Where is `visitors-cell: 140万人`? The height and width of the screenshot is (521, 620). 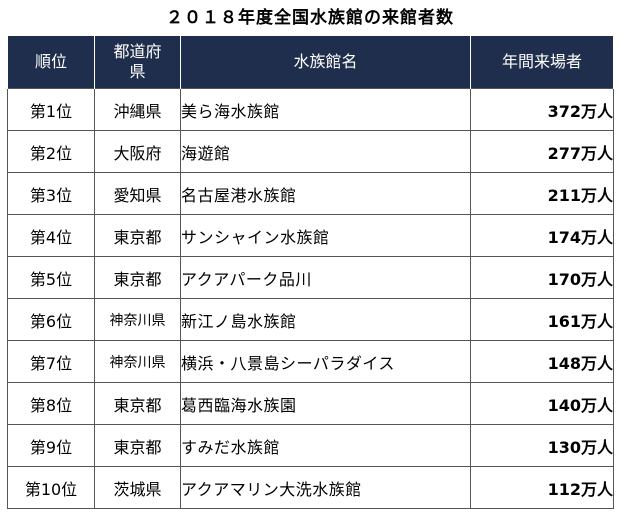
visitors-cell: 140万人 is located at coordinates (542, 403).